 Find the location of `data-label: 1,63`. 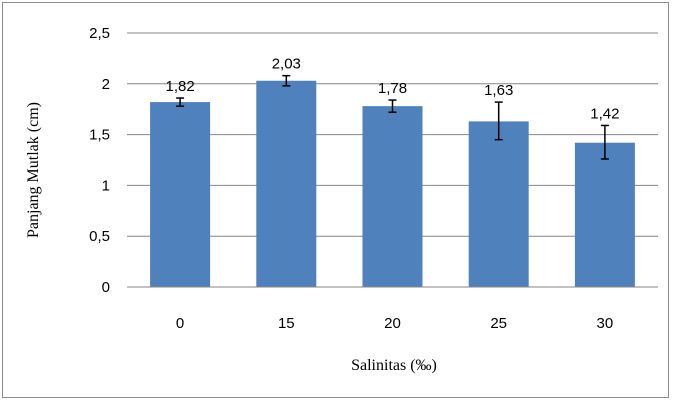

data-label: 1,63 is located at coordinates (498, 90).